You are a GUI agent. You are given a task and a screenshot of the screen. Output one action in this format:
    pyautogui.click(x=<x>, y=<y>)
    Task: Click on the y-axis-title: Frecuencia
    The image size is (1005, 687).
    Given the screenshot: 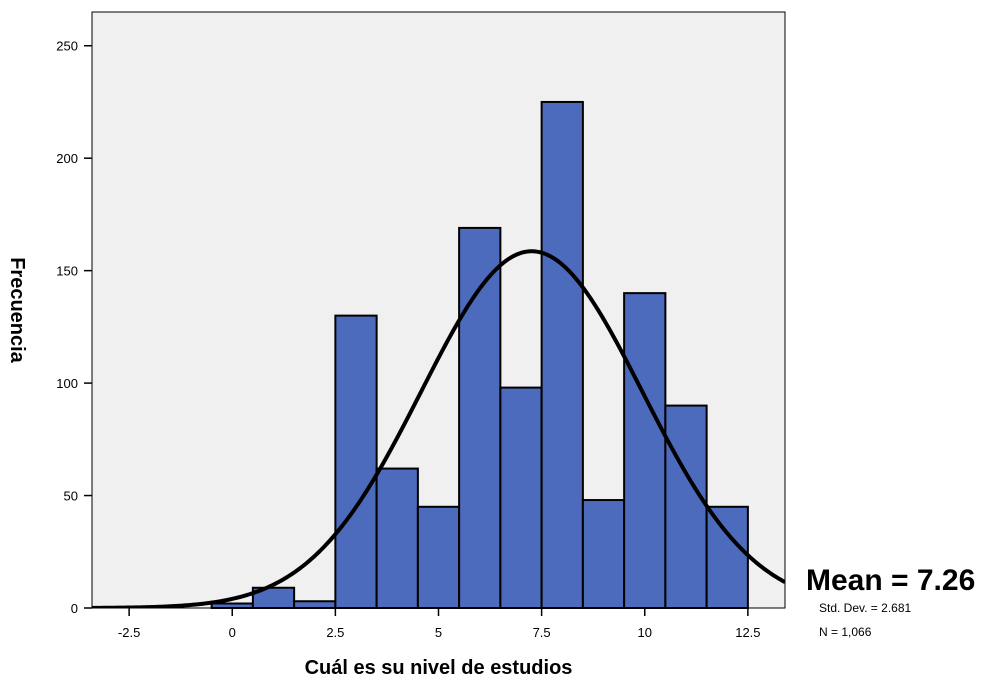 What is the action you would take?
    pyautogui.click(x=17, y=310)
    